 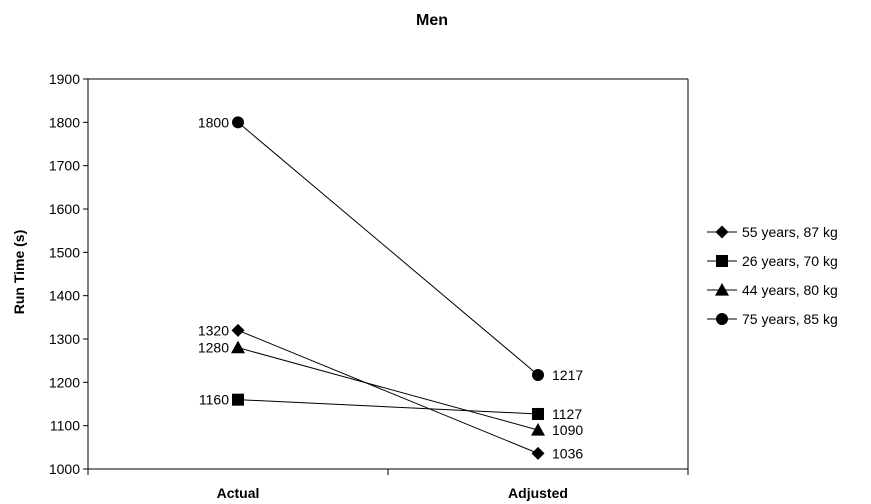 What do you see at coordinates (64, 382) in the screenshot?
I see `y-tick-label: 1200` at bounding box center [64, 382].